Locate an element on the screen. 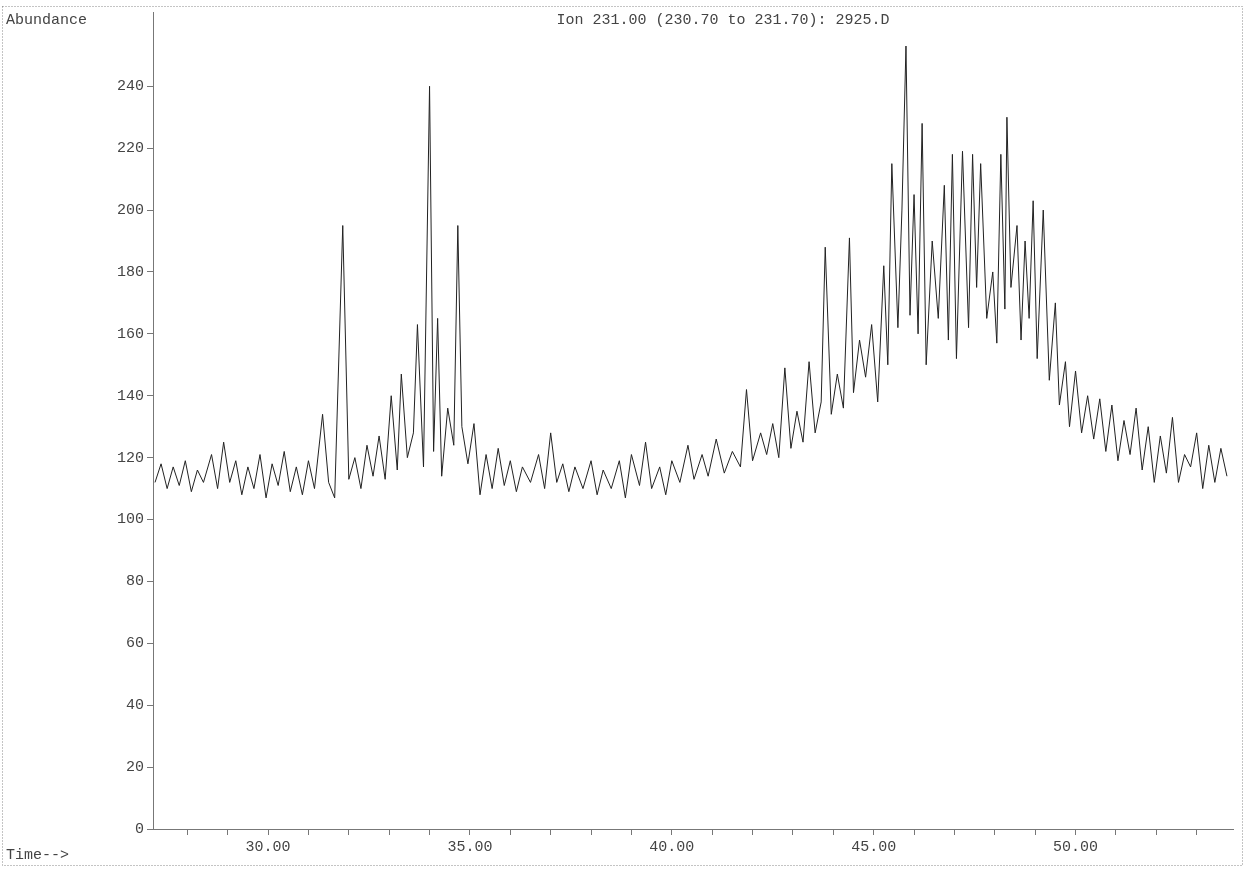 Image resolution: width=1245 pixels, height=869 pixels. y-tick-label: 160 is located at coordinates (130, 334).